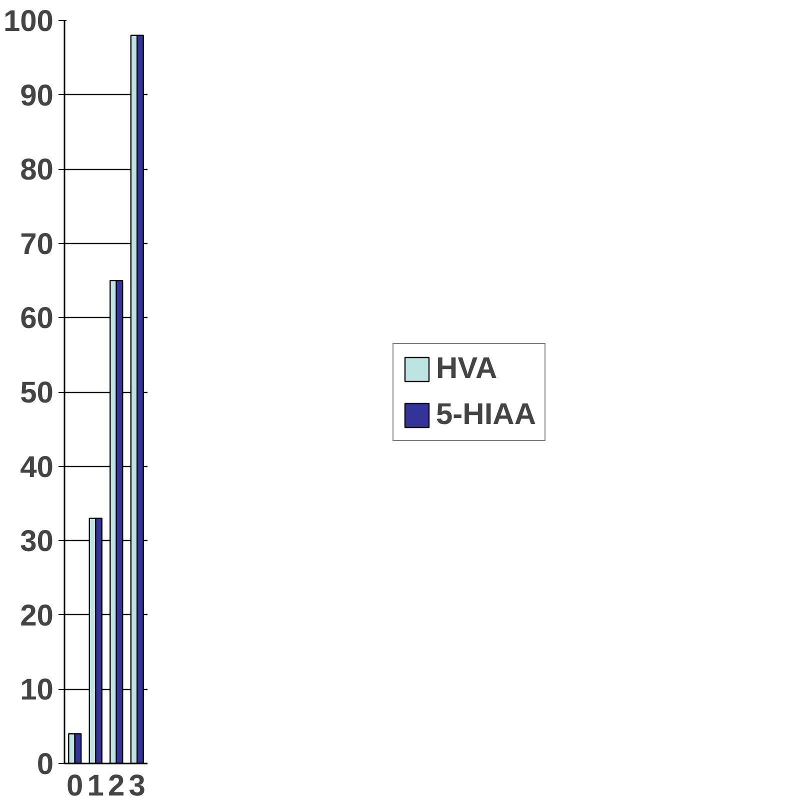  I want to click on x-tick-label: 0, so click(75, 785).